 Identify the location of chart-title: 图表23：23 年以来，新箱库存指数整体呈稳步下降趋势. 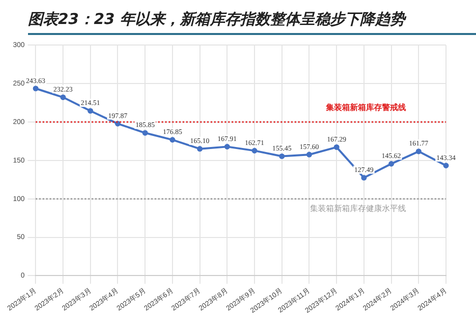
(216, 19).